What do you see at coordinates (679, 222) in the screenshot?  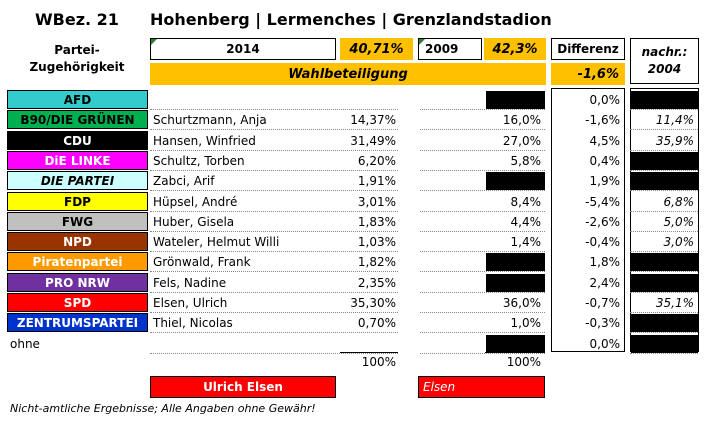 I see `nachr-2004-value: 5,0%` at bounding box center [679, 222].